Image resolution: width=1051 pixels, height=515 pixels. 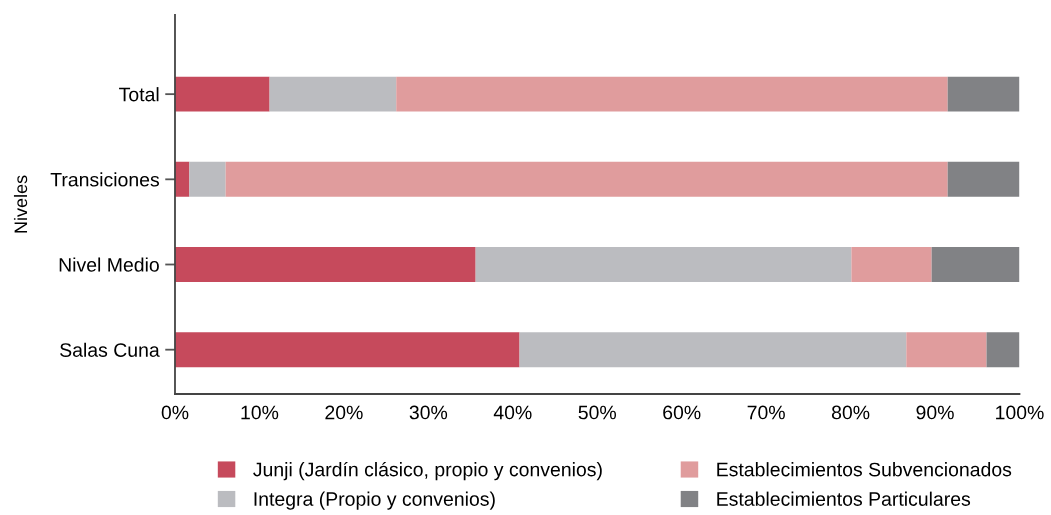 What do you see at coordinates (428, 412) in the screenshot?
I see `x-tick-label: 30%` at bounding box center [428, 412].